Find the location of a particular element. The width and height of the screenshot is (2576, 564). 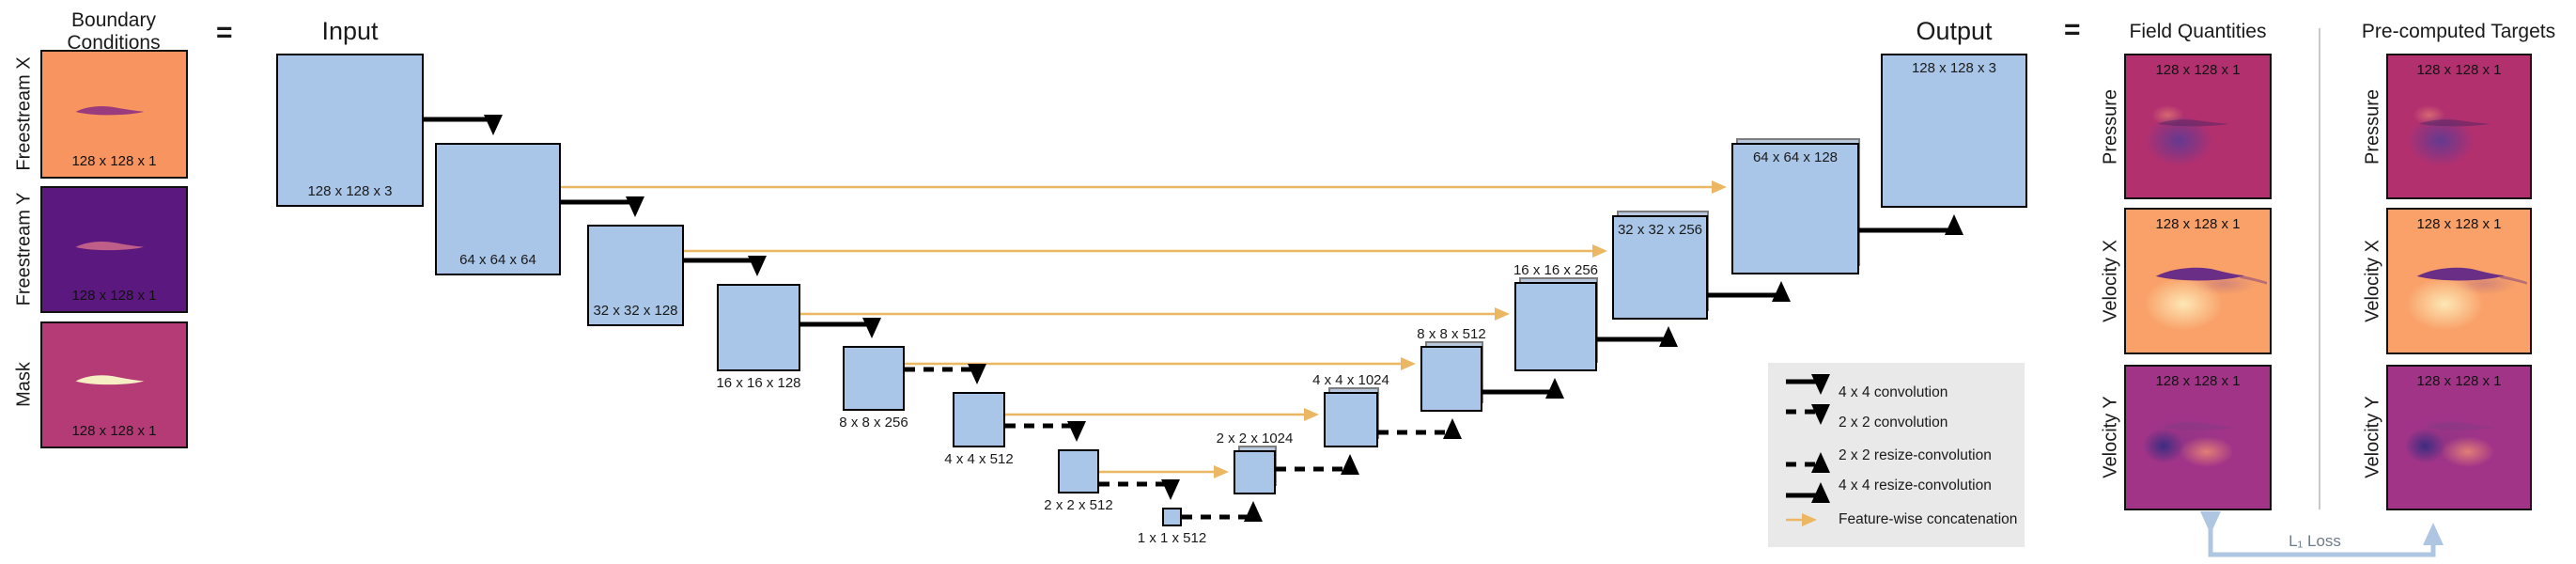

target-velocity-y-panel: 128 x 128 x 1 is located at coordinates (2459, 437).